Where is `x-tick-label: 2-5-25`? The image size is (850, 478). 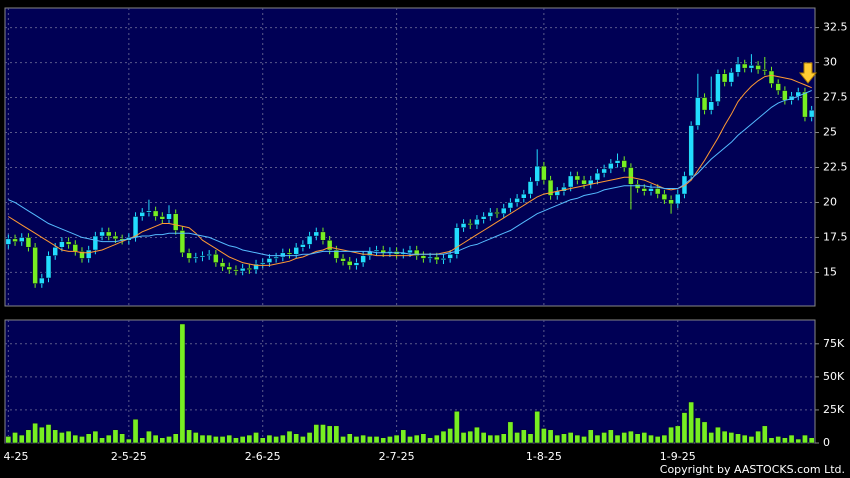
x-tick-label: 2-5-25 is located at coordinates (129, 456).